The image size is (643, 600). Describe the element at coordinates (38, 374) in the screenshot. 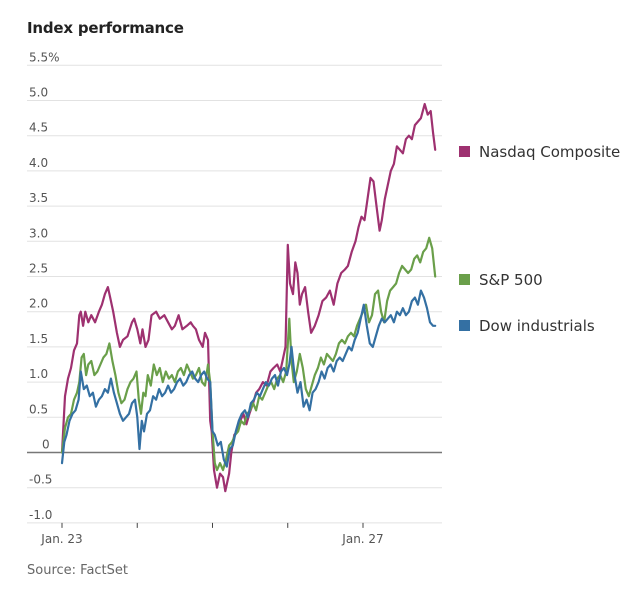

I see `y-tick-label: 1.0` at that location.